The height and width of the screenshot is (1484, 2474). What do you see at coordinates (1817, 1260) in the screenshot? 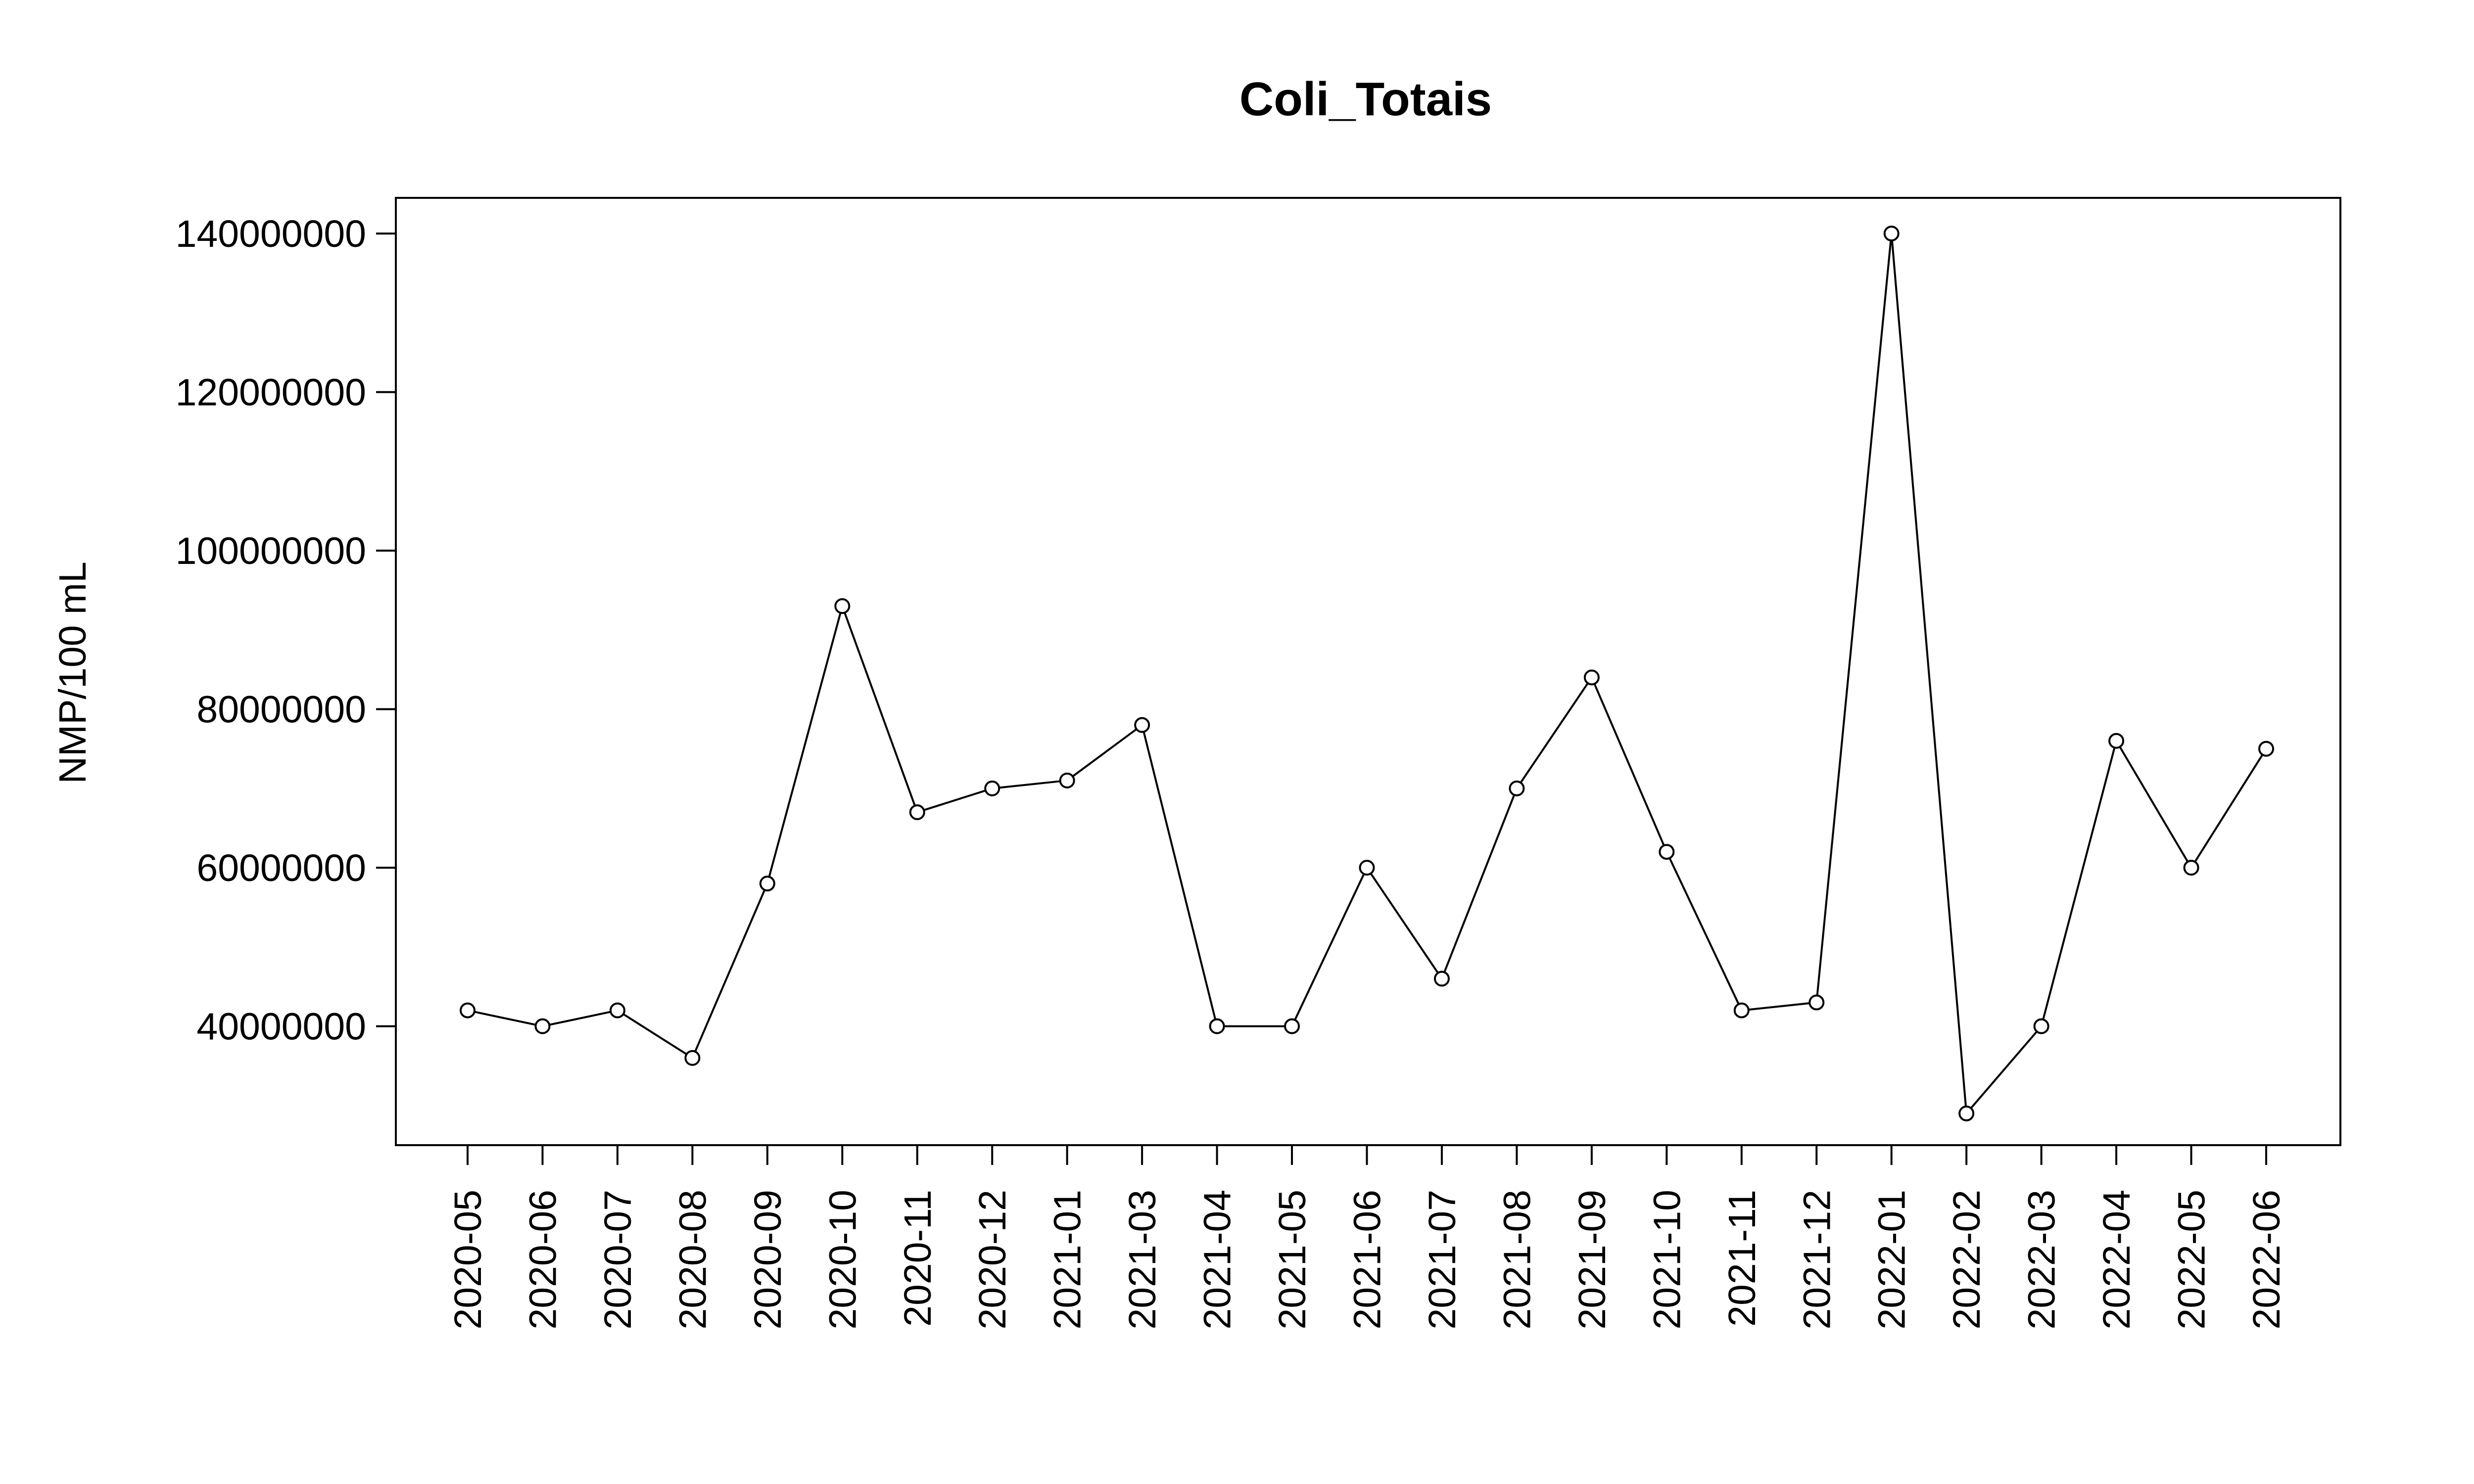
I see `x-tick-label: 2021-12` at bounding box center [1817, 1260].